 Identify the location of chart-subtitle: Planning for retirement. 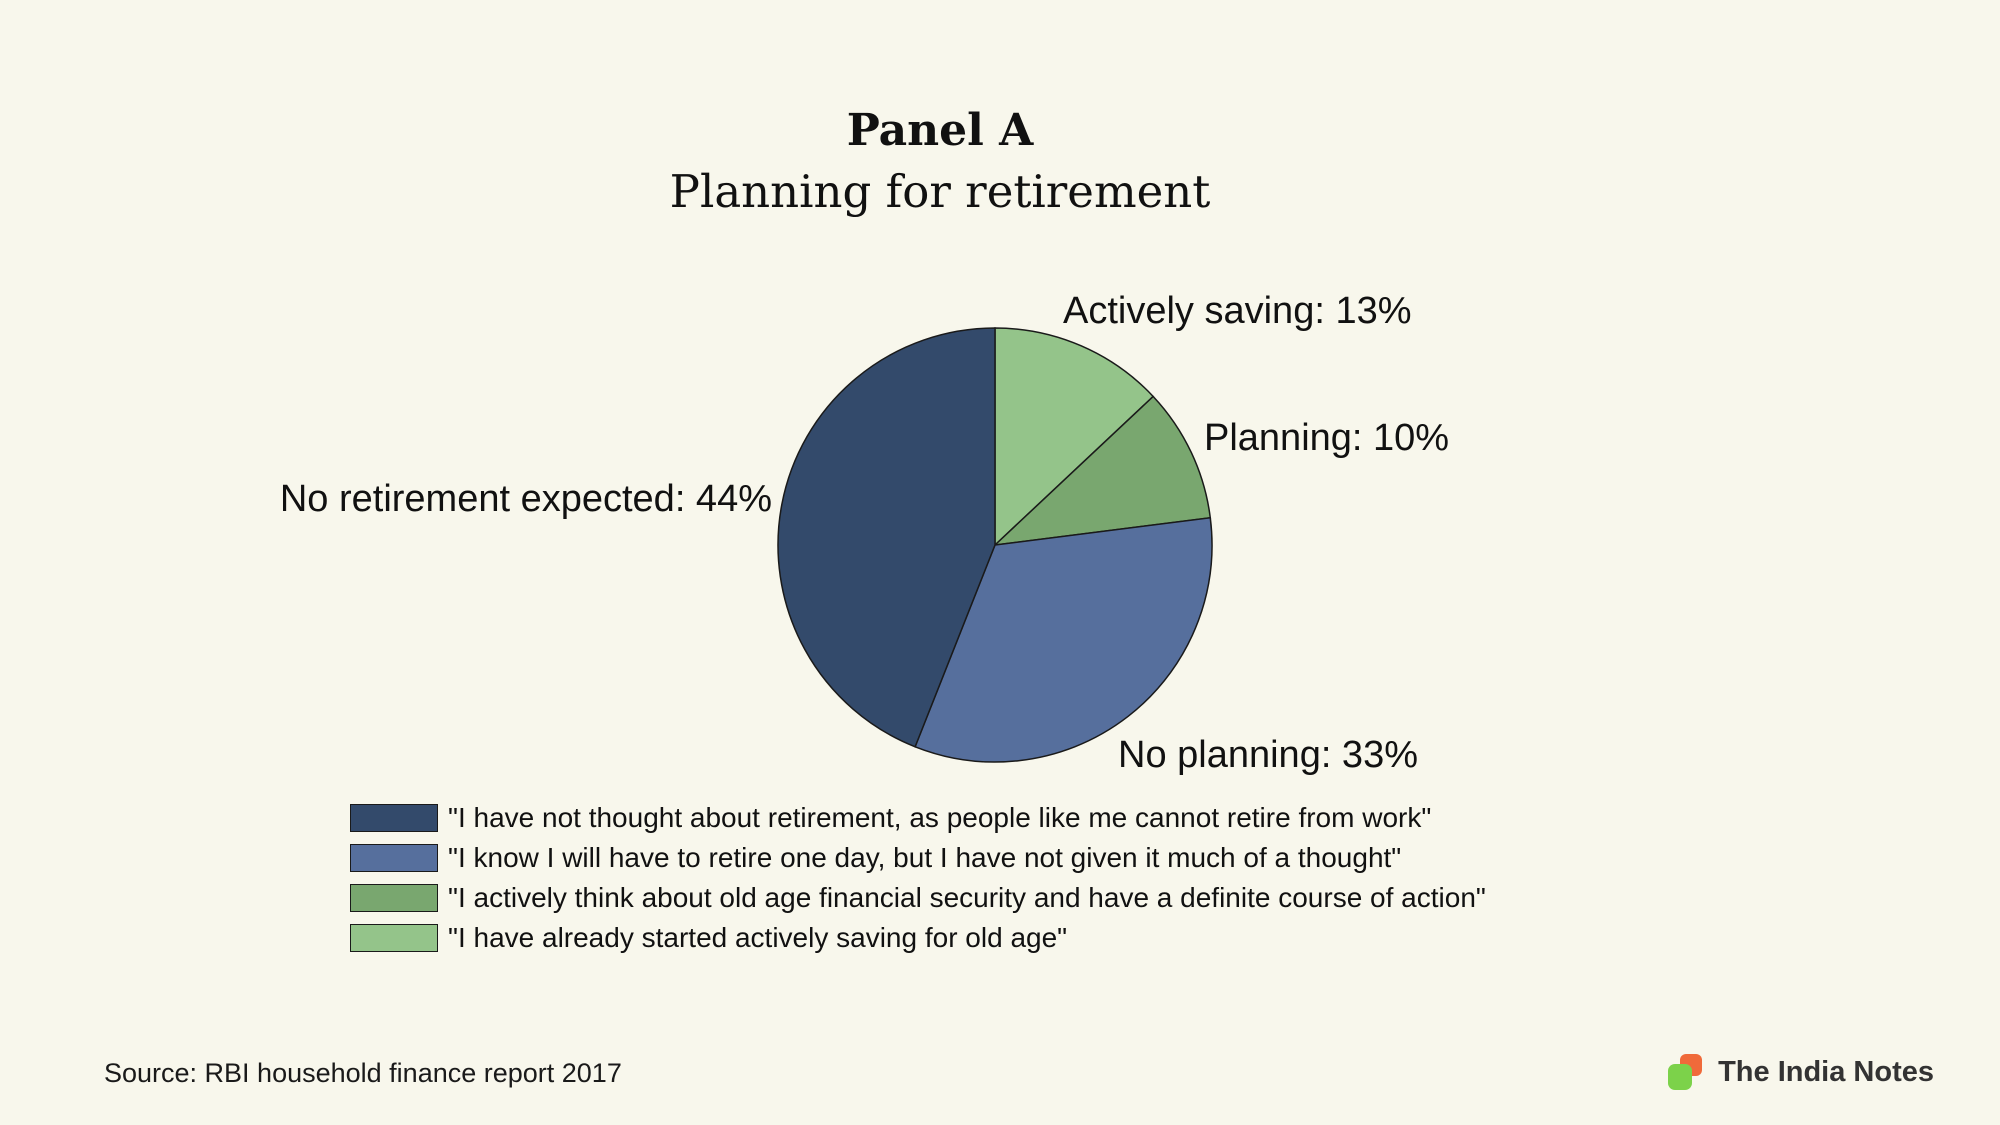
(940, 191).